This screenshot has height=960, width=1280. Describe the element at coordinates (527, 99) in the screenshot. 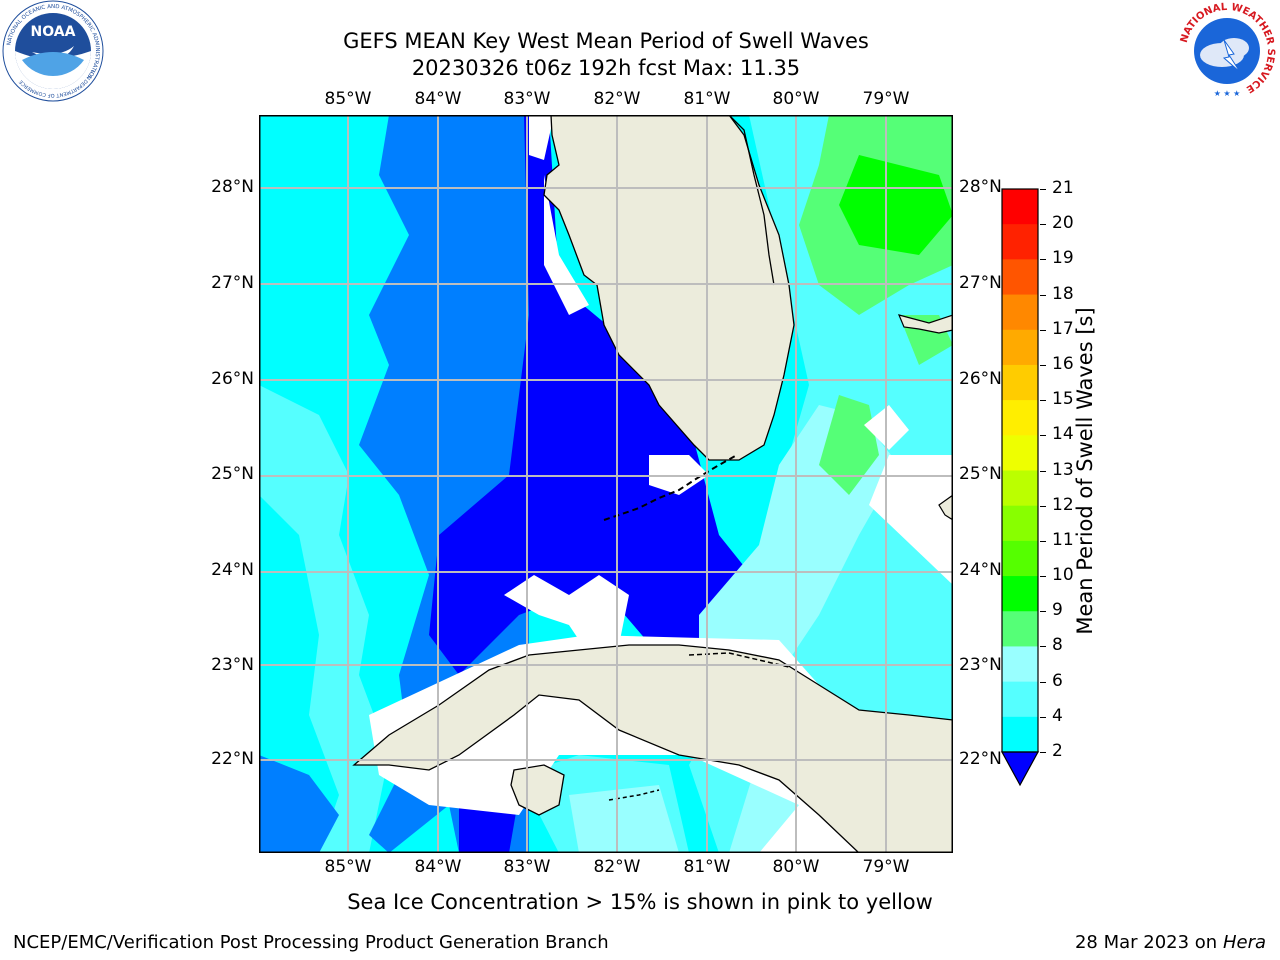

I see `lon-label-top: 83°W` at that location.